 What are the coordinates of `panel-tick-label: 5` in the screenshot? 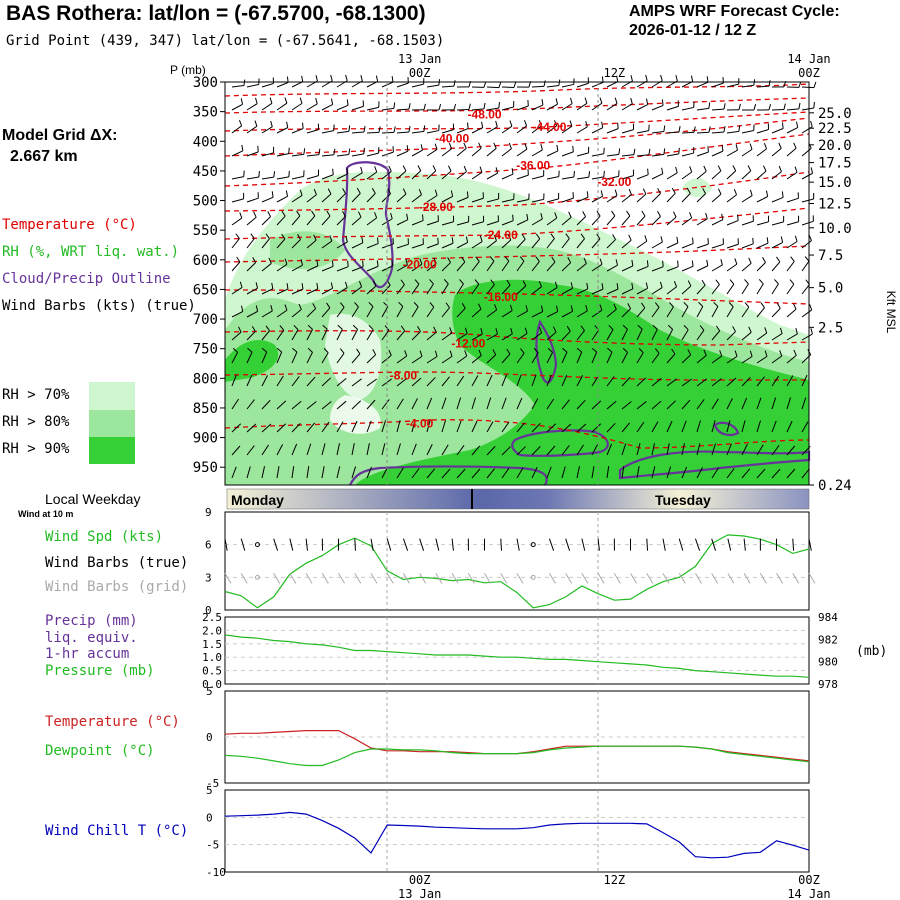 It's located at (209, 790).